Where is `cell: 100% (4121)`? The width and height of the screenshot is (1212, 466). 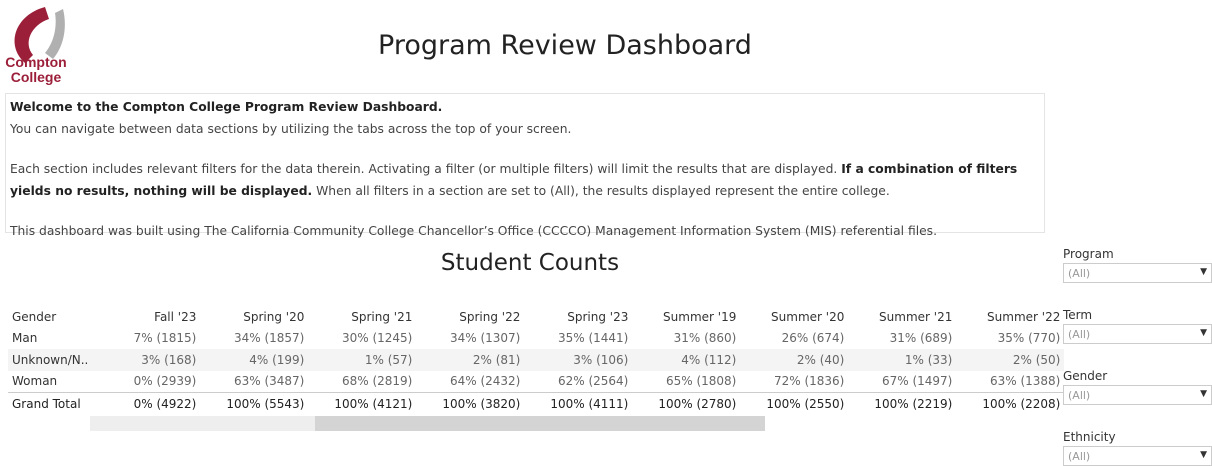
cell: 100% (4121) is located at coordinates (362, 403).